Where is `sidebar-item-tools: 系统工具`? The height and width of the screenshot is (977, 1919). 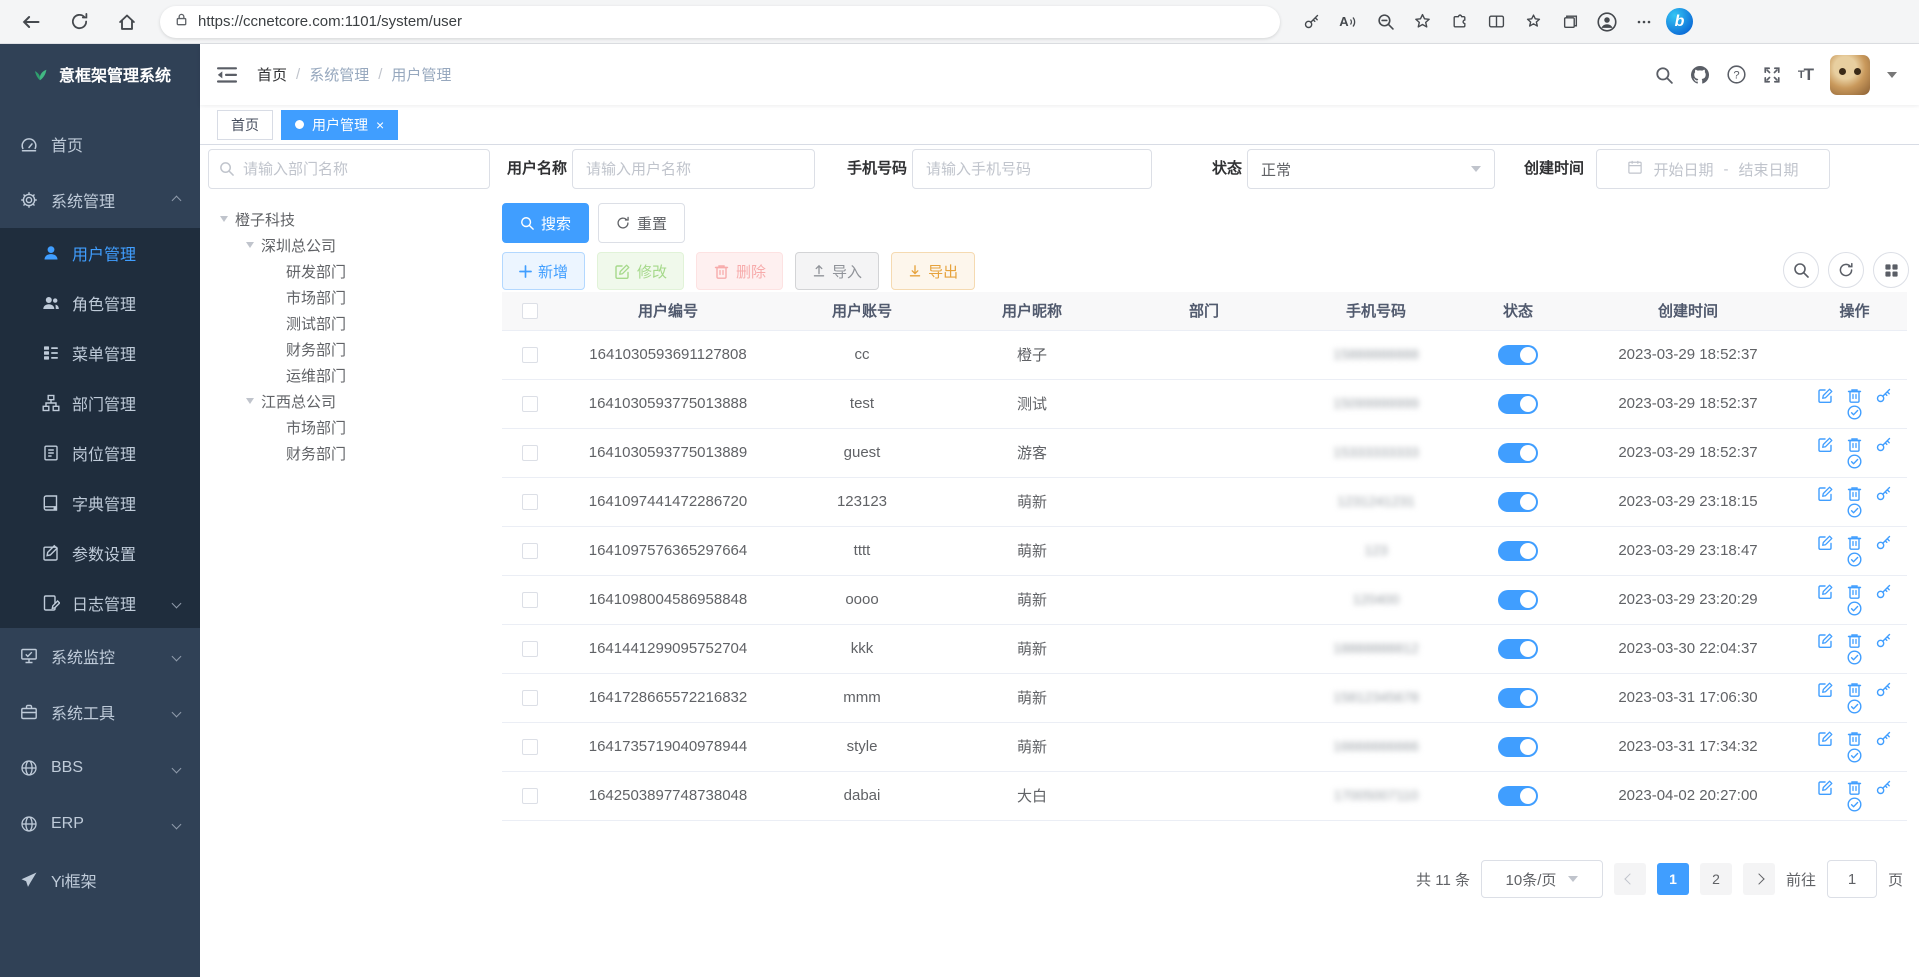 sidebar-item-tools: 系统工具 is located at coordinates (100, 712).